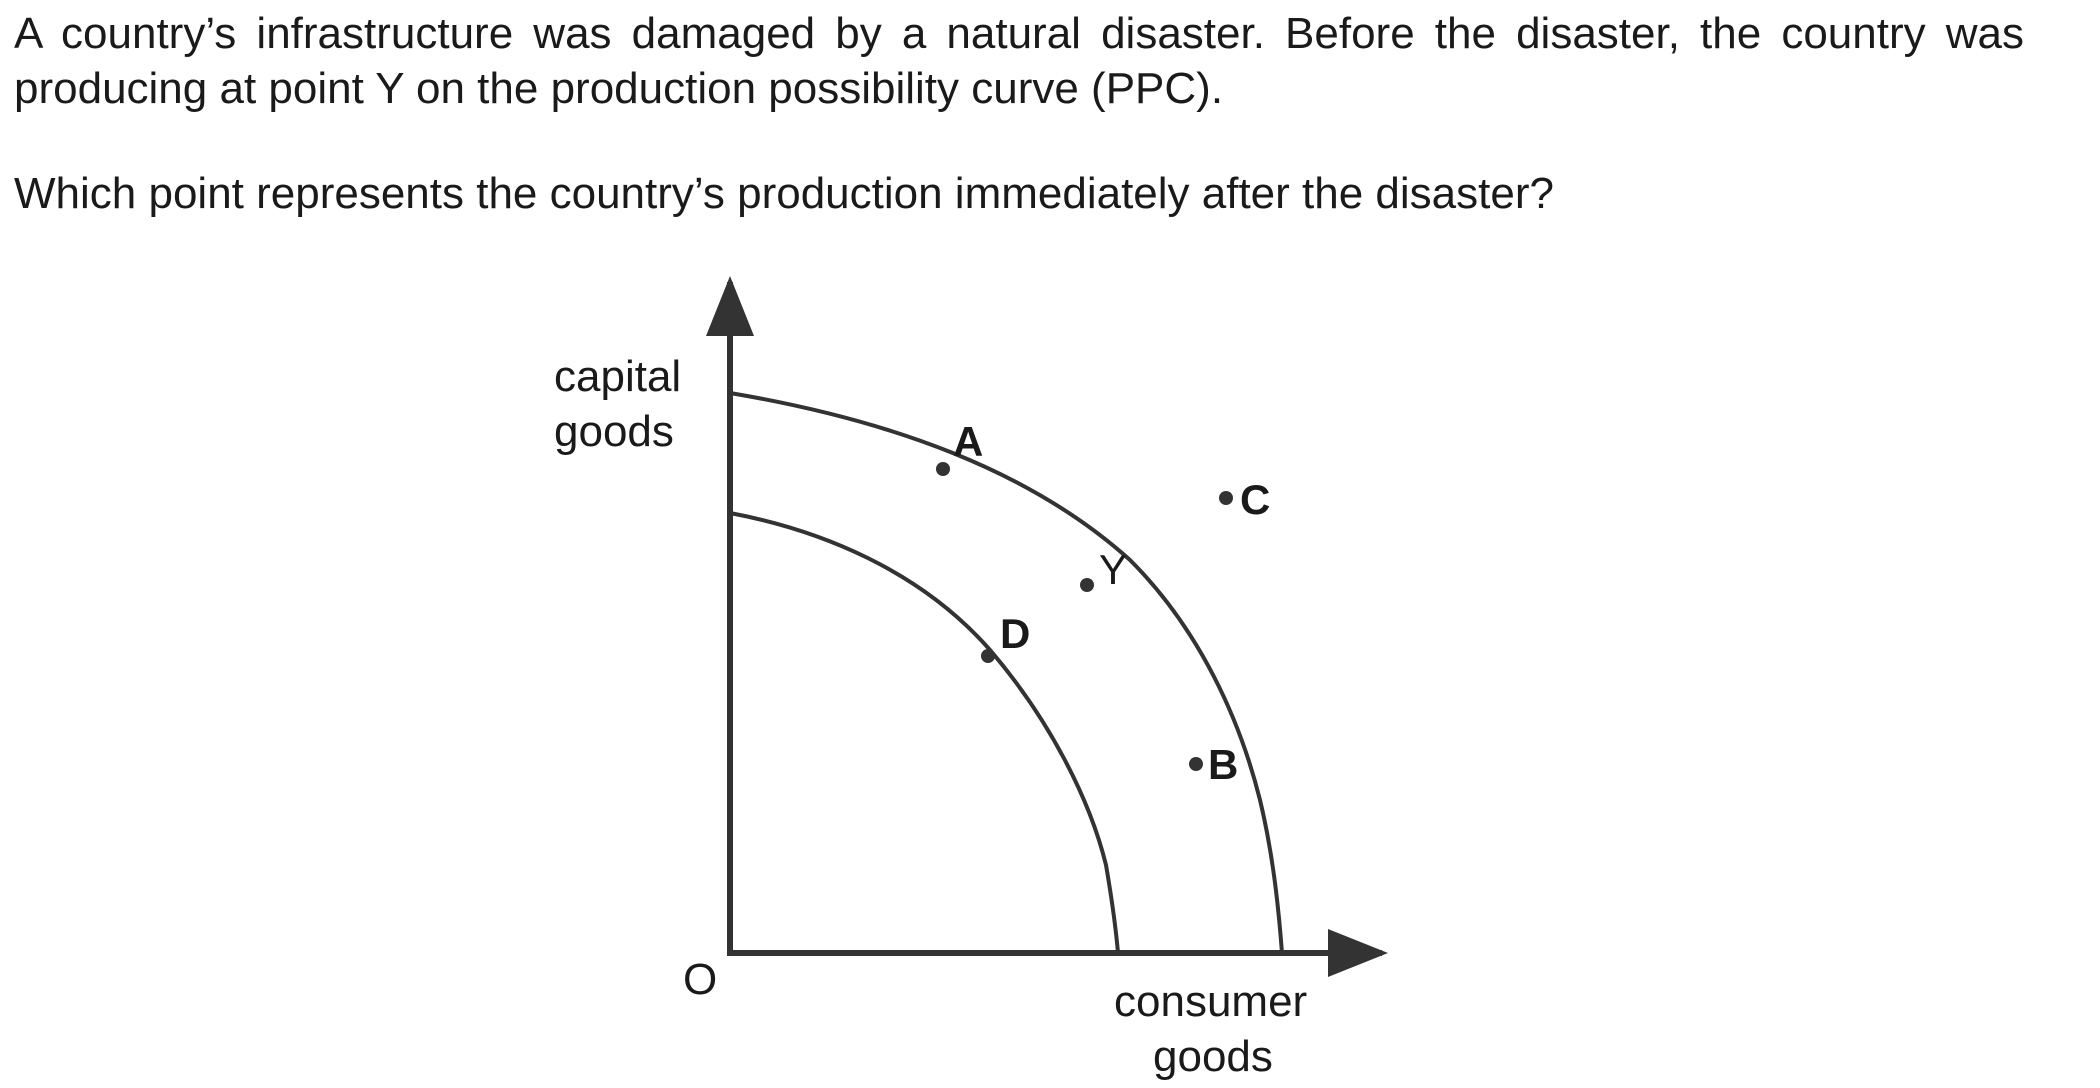 This screenshot has height=1088, width=2100. I want to click on outer-ppc-curve, so click(1006, 672).